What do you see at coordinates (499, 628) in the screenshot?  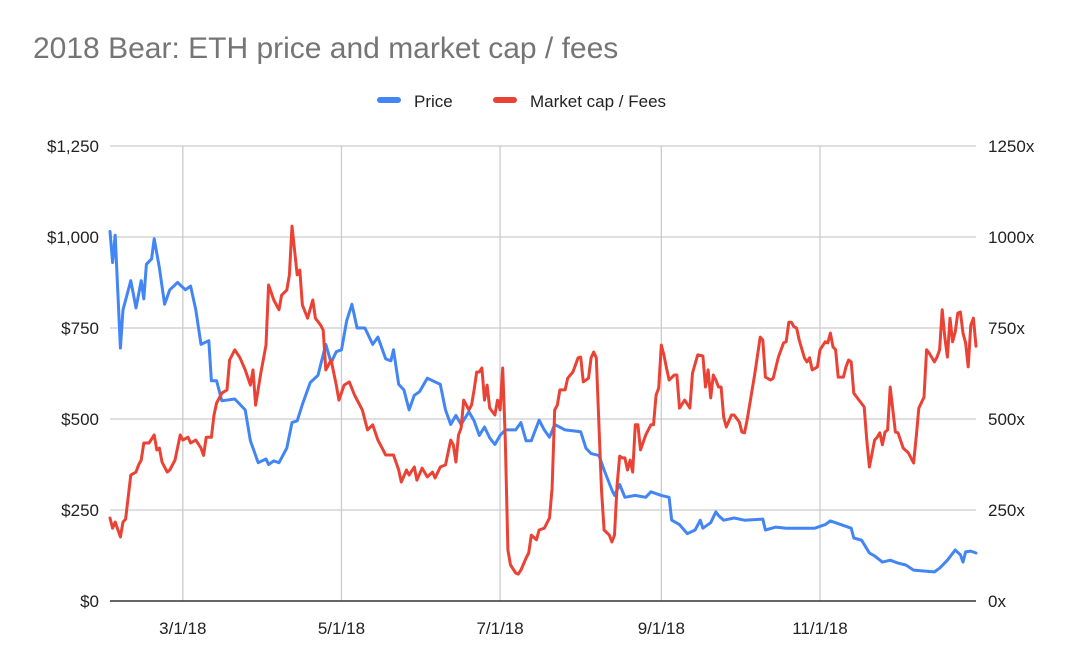 I see `x-axis-tick-label: 7/1/18` at bounding box center [499, 628].